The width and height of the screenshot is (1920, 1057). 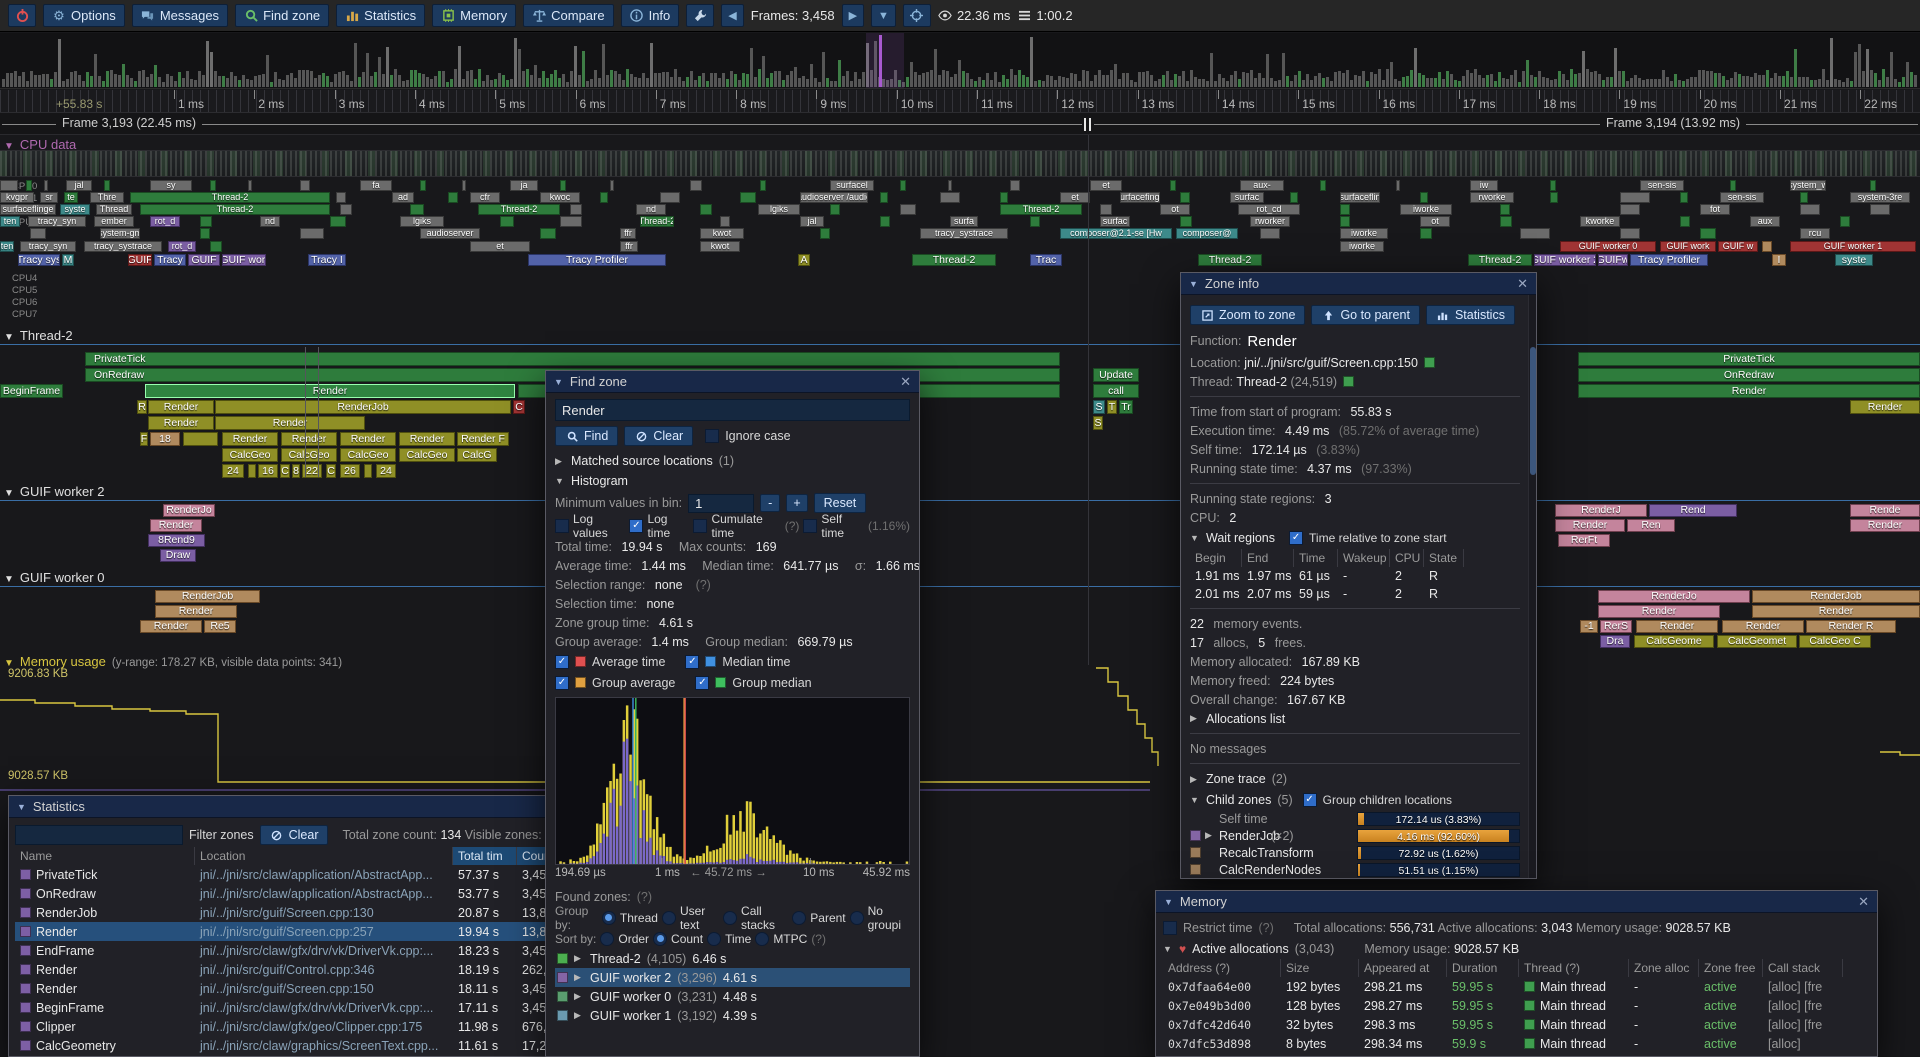 What do you see at coordinates (1688, 246) in the screenshot?
I see `timeline-zone: GUIF work` at bounding box center [1688, 246].